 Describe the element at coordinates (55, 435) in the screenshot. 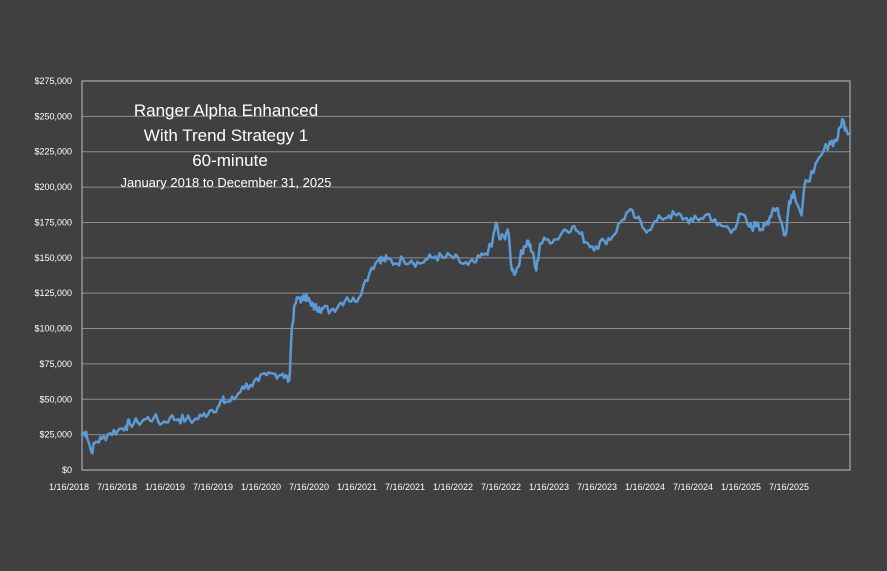

I see `y-tick-label: $25,000` at that location.